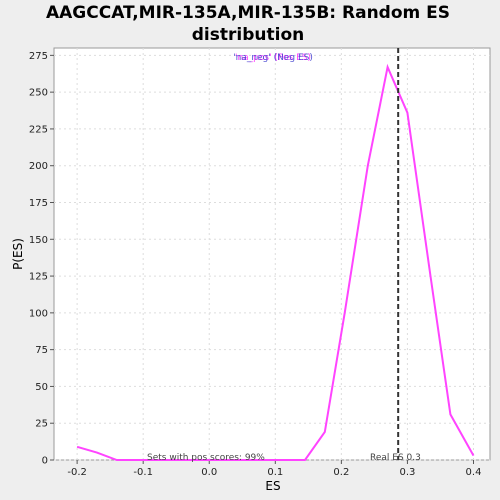 Image resolution: width=500 pixels, height=500 pixels. What do you see at coordinates (341, 472) in the screenshot?
I see `x-tick-label: 0.2` at bounding box center [341, 472].